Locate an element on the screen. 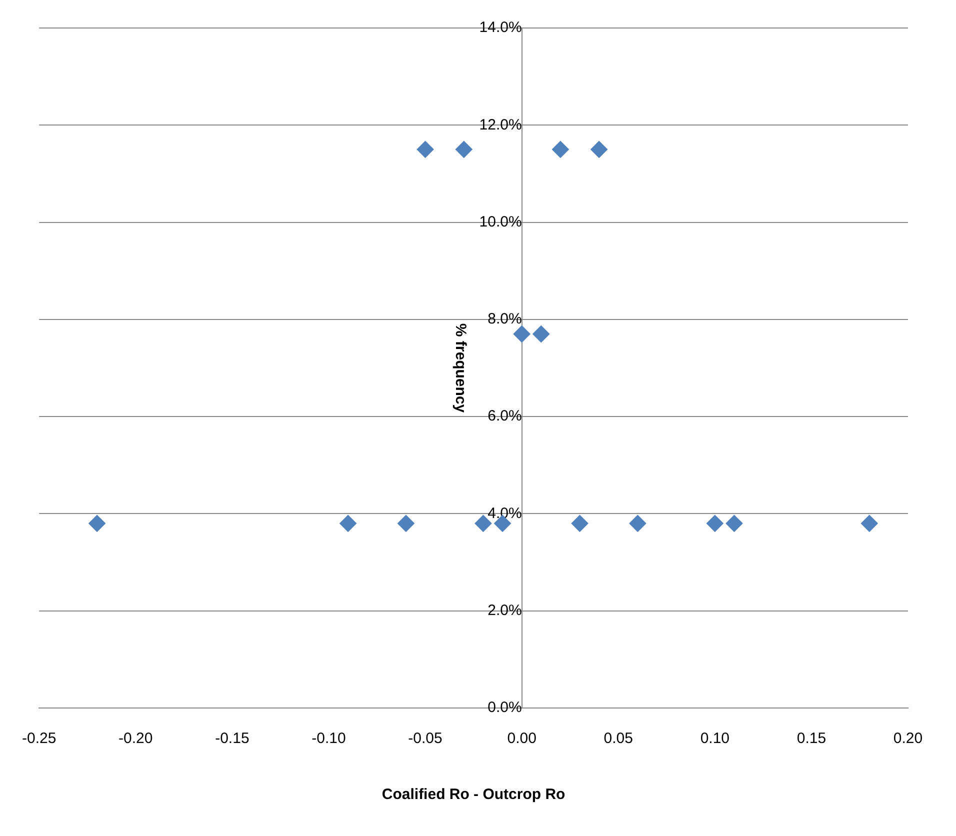  x-tick-label: -0.20 is located at coordinates (135, 739).